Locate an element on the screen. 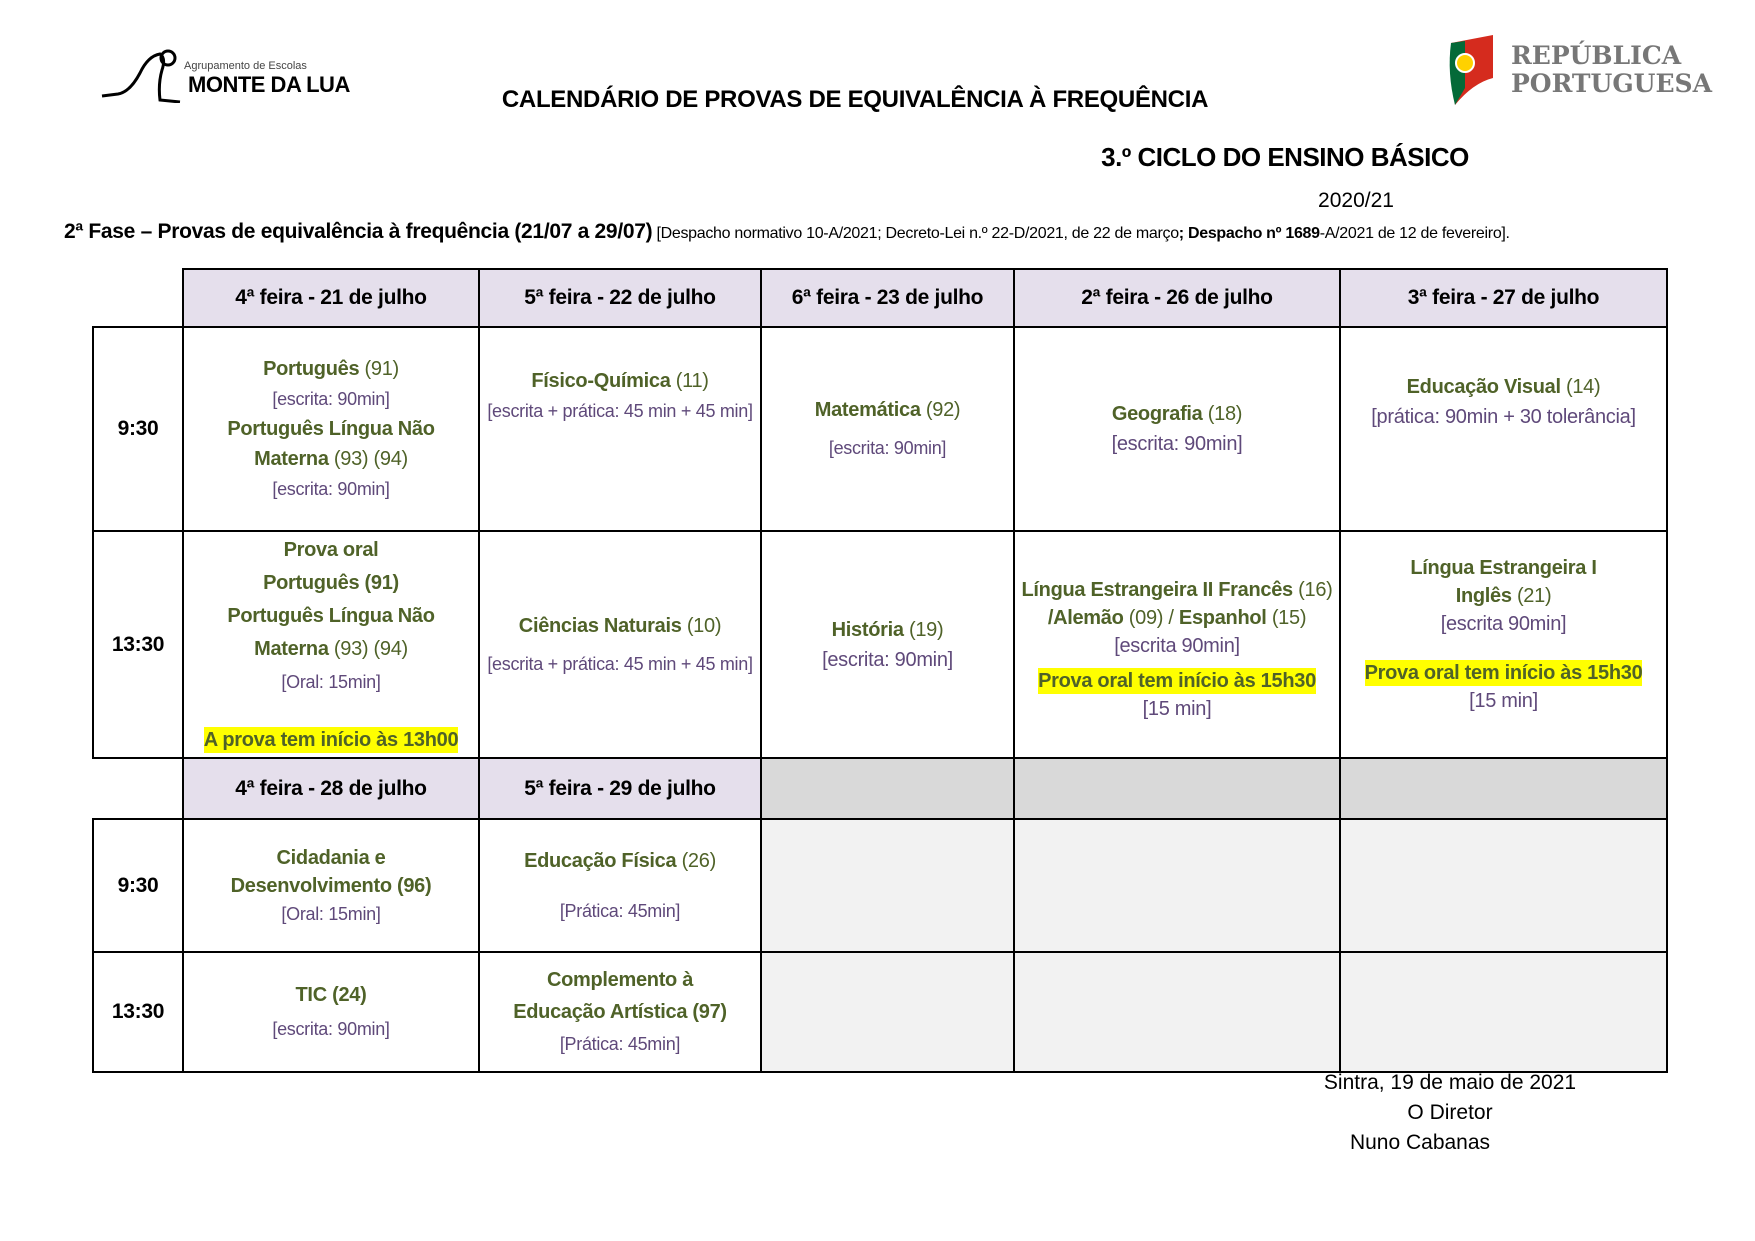 Image resolution: width=1755 pixels, height=1241 pixels. subject-code: (18) is located at coordinates (1222, 414).